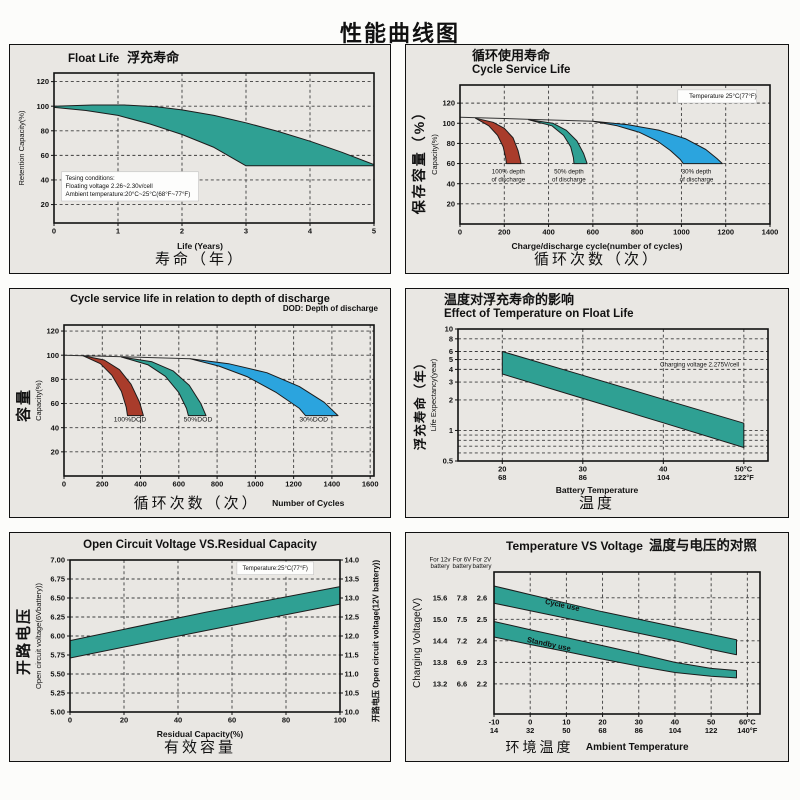 This screenshot has height=800, width=800. I want to click on svg-text: 10, so click(449, 329).